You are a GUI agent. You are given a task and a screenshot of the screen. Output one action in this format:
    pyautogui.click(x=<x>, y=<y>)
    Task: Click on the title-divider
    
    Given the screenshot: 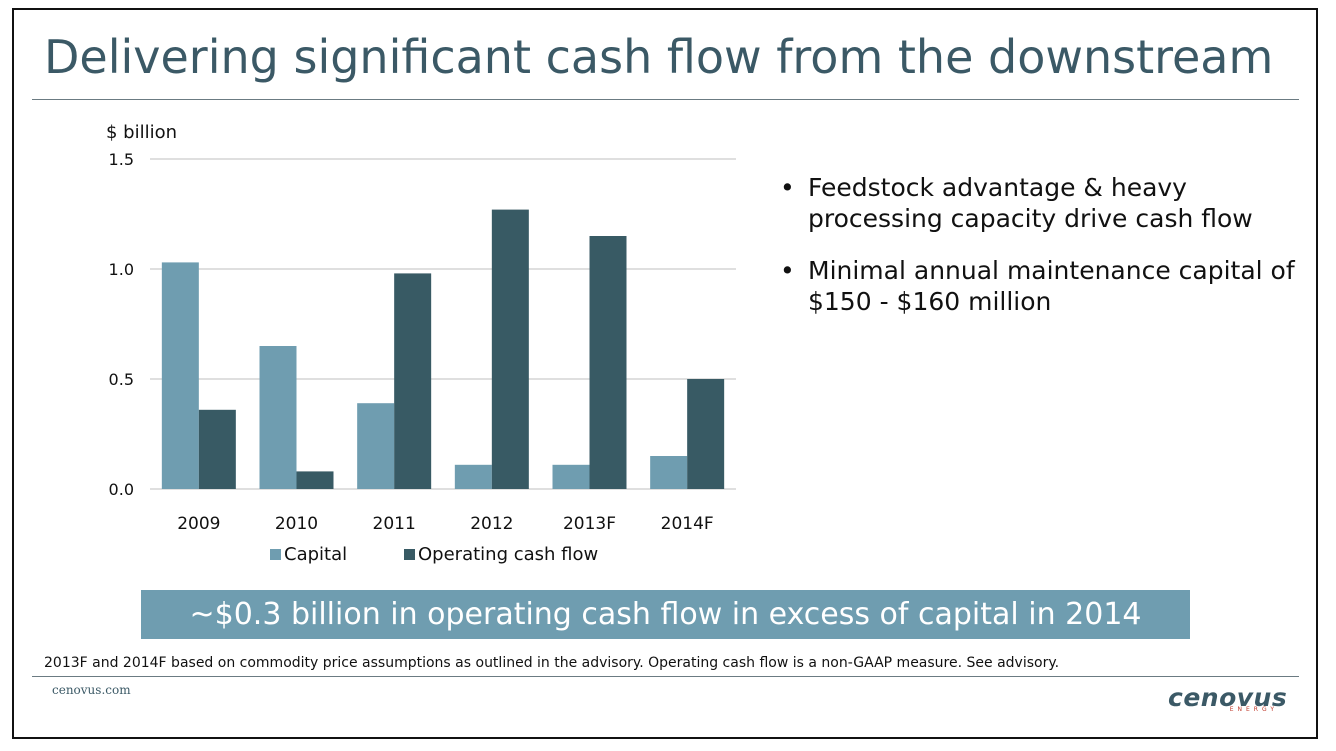 What is the action you would take?
    pyautogui.click(x=665, y=99)
    